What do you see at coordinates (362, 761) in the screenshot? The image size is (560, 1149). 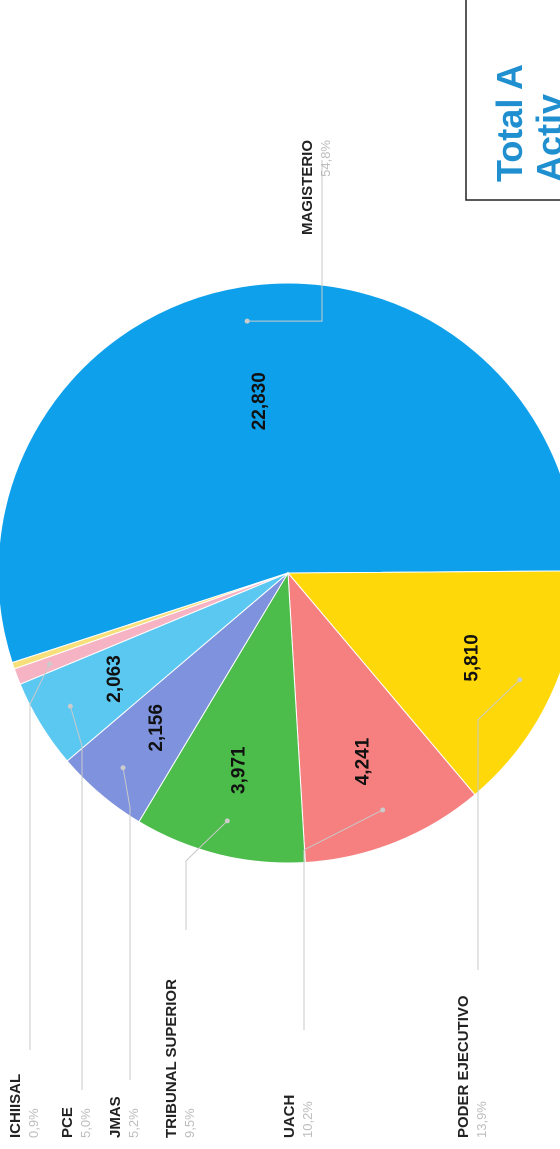 I see `value-label-uach: 4,241` at bounding box center [362, 761].